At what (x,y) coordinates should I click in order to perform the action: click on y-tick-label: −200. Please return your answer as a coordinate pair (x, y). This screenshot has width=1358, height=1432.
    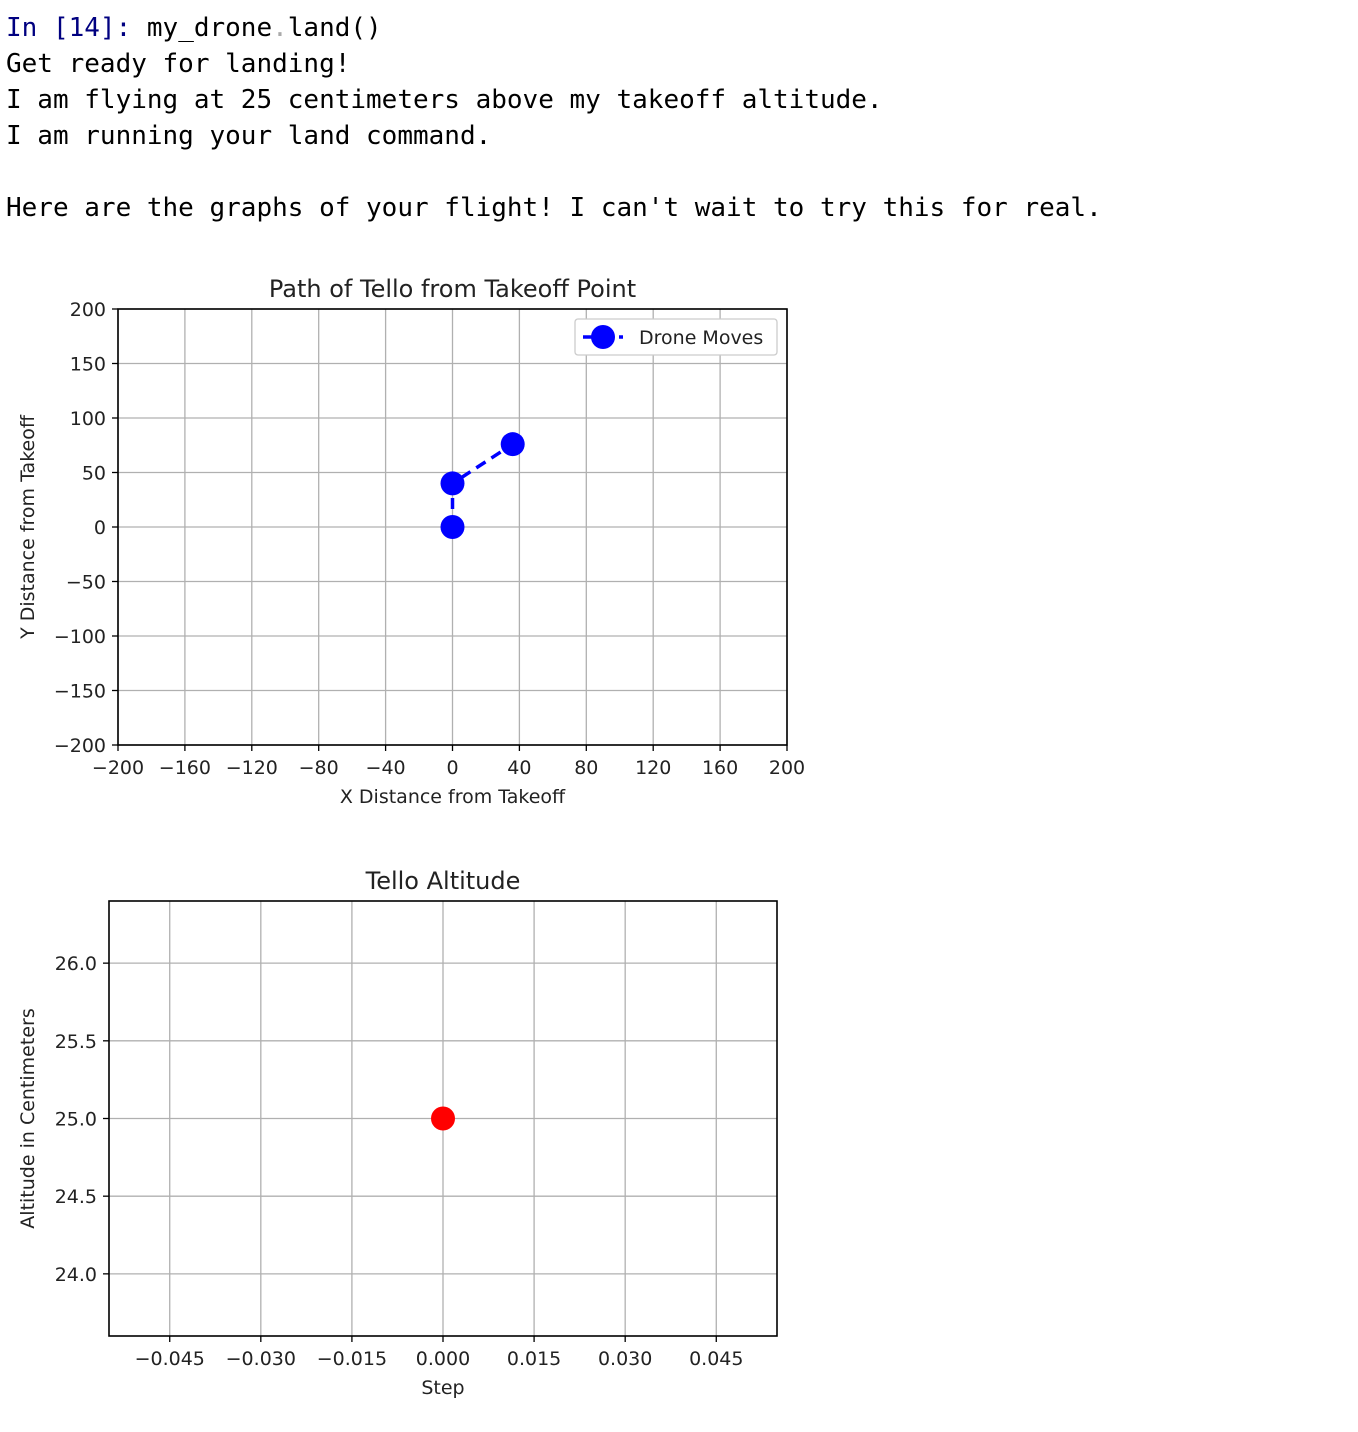
    Looking at the image, I should click on (80, 746).